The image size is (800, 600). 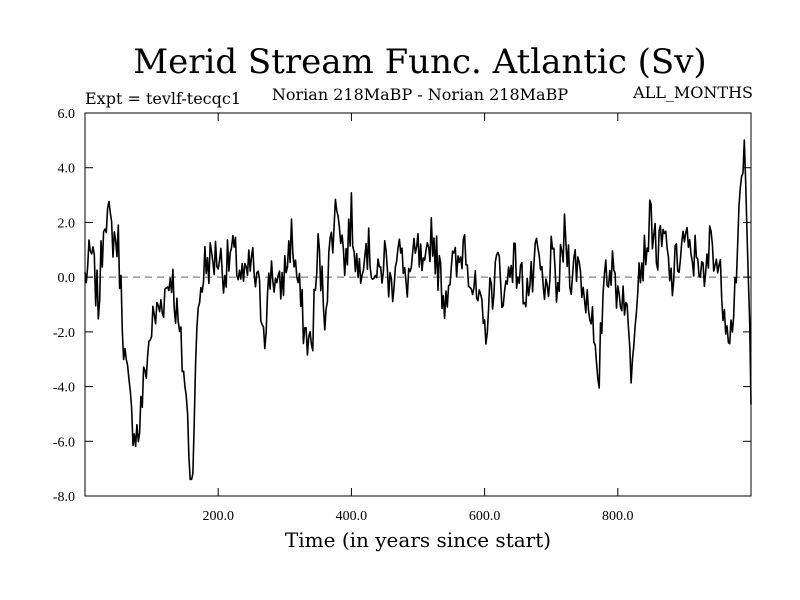 I want to click on x-tick-label: 400.0, so click(x=352, y=516).